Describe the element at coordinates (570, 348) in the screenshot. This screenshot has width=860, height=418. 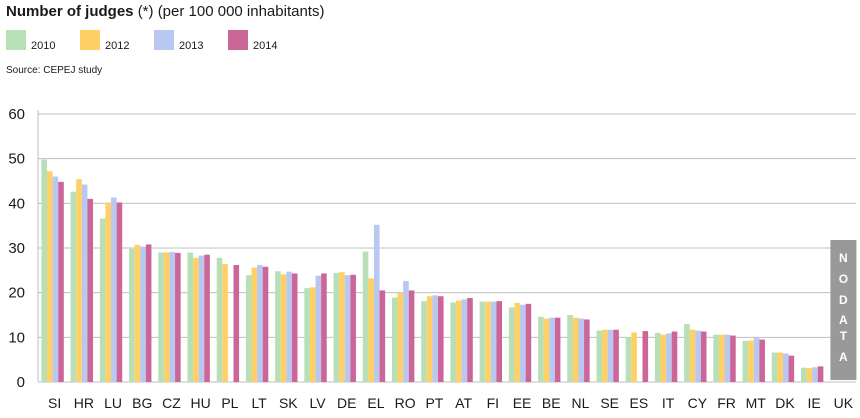
I see `bar-nl-2010` at that location.